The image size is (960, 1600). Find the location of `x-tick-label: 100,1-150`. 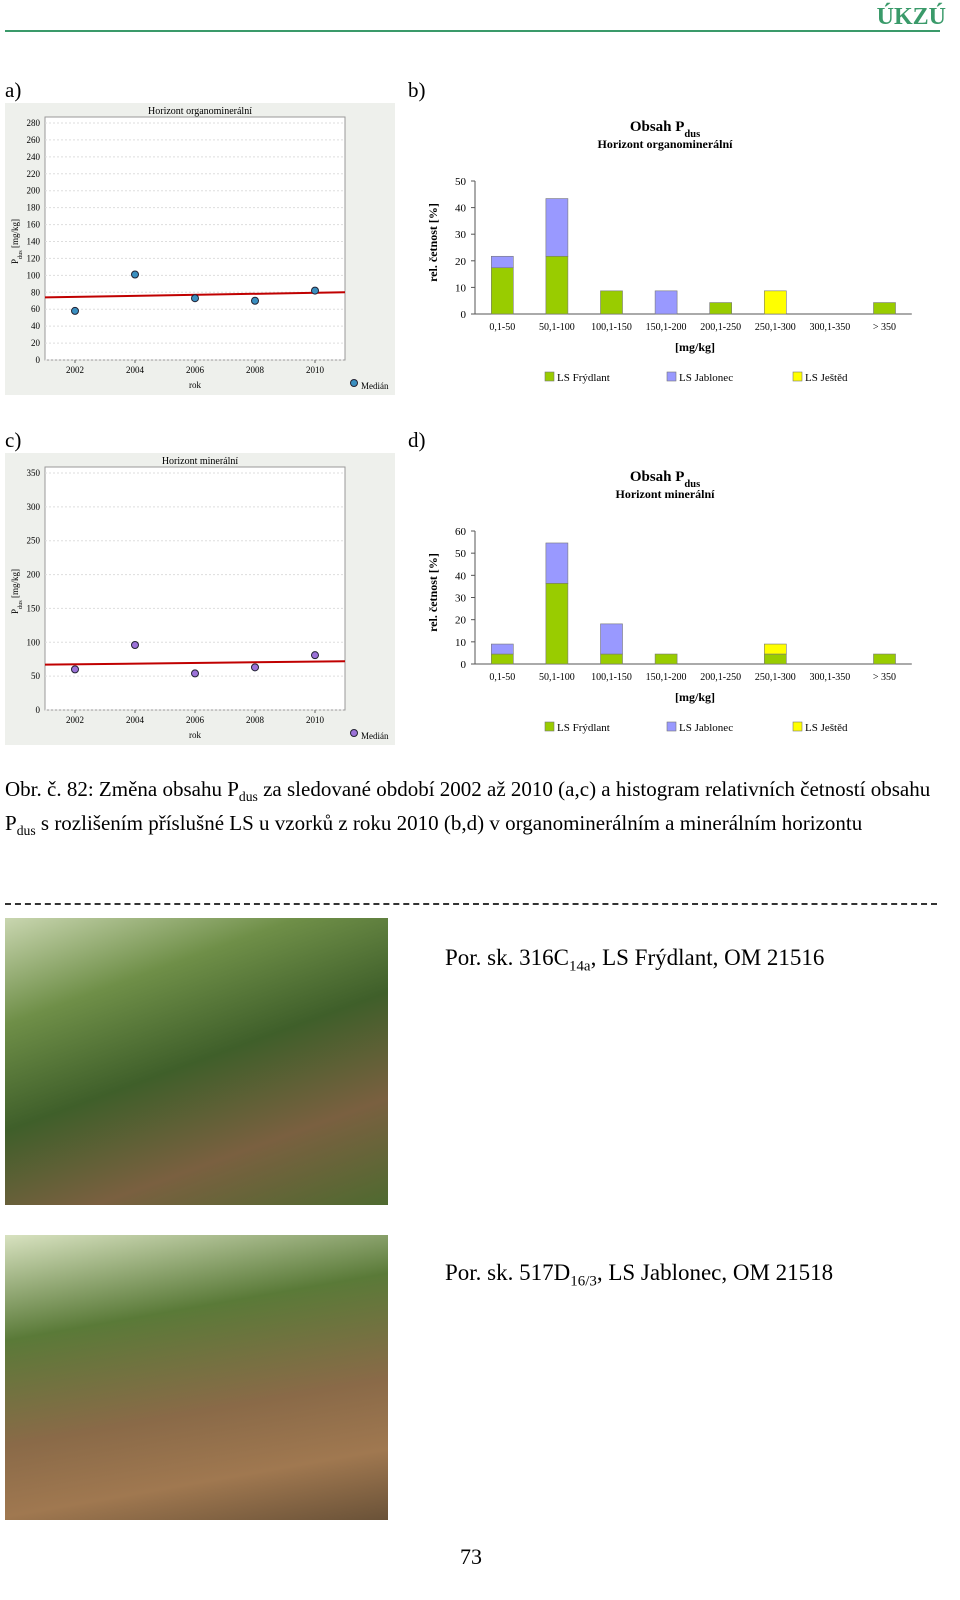

x-tick-label: 100,1-150 is located at coordinates (611, 677).